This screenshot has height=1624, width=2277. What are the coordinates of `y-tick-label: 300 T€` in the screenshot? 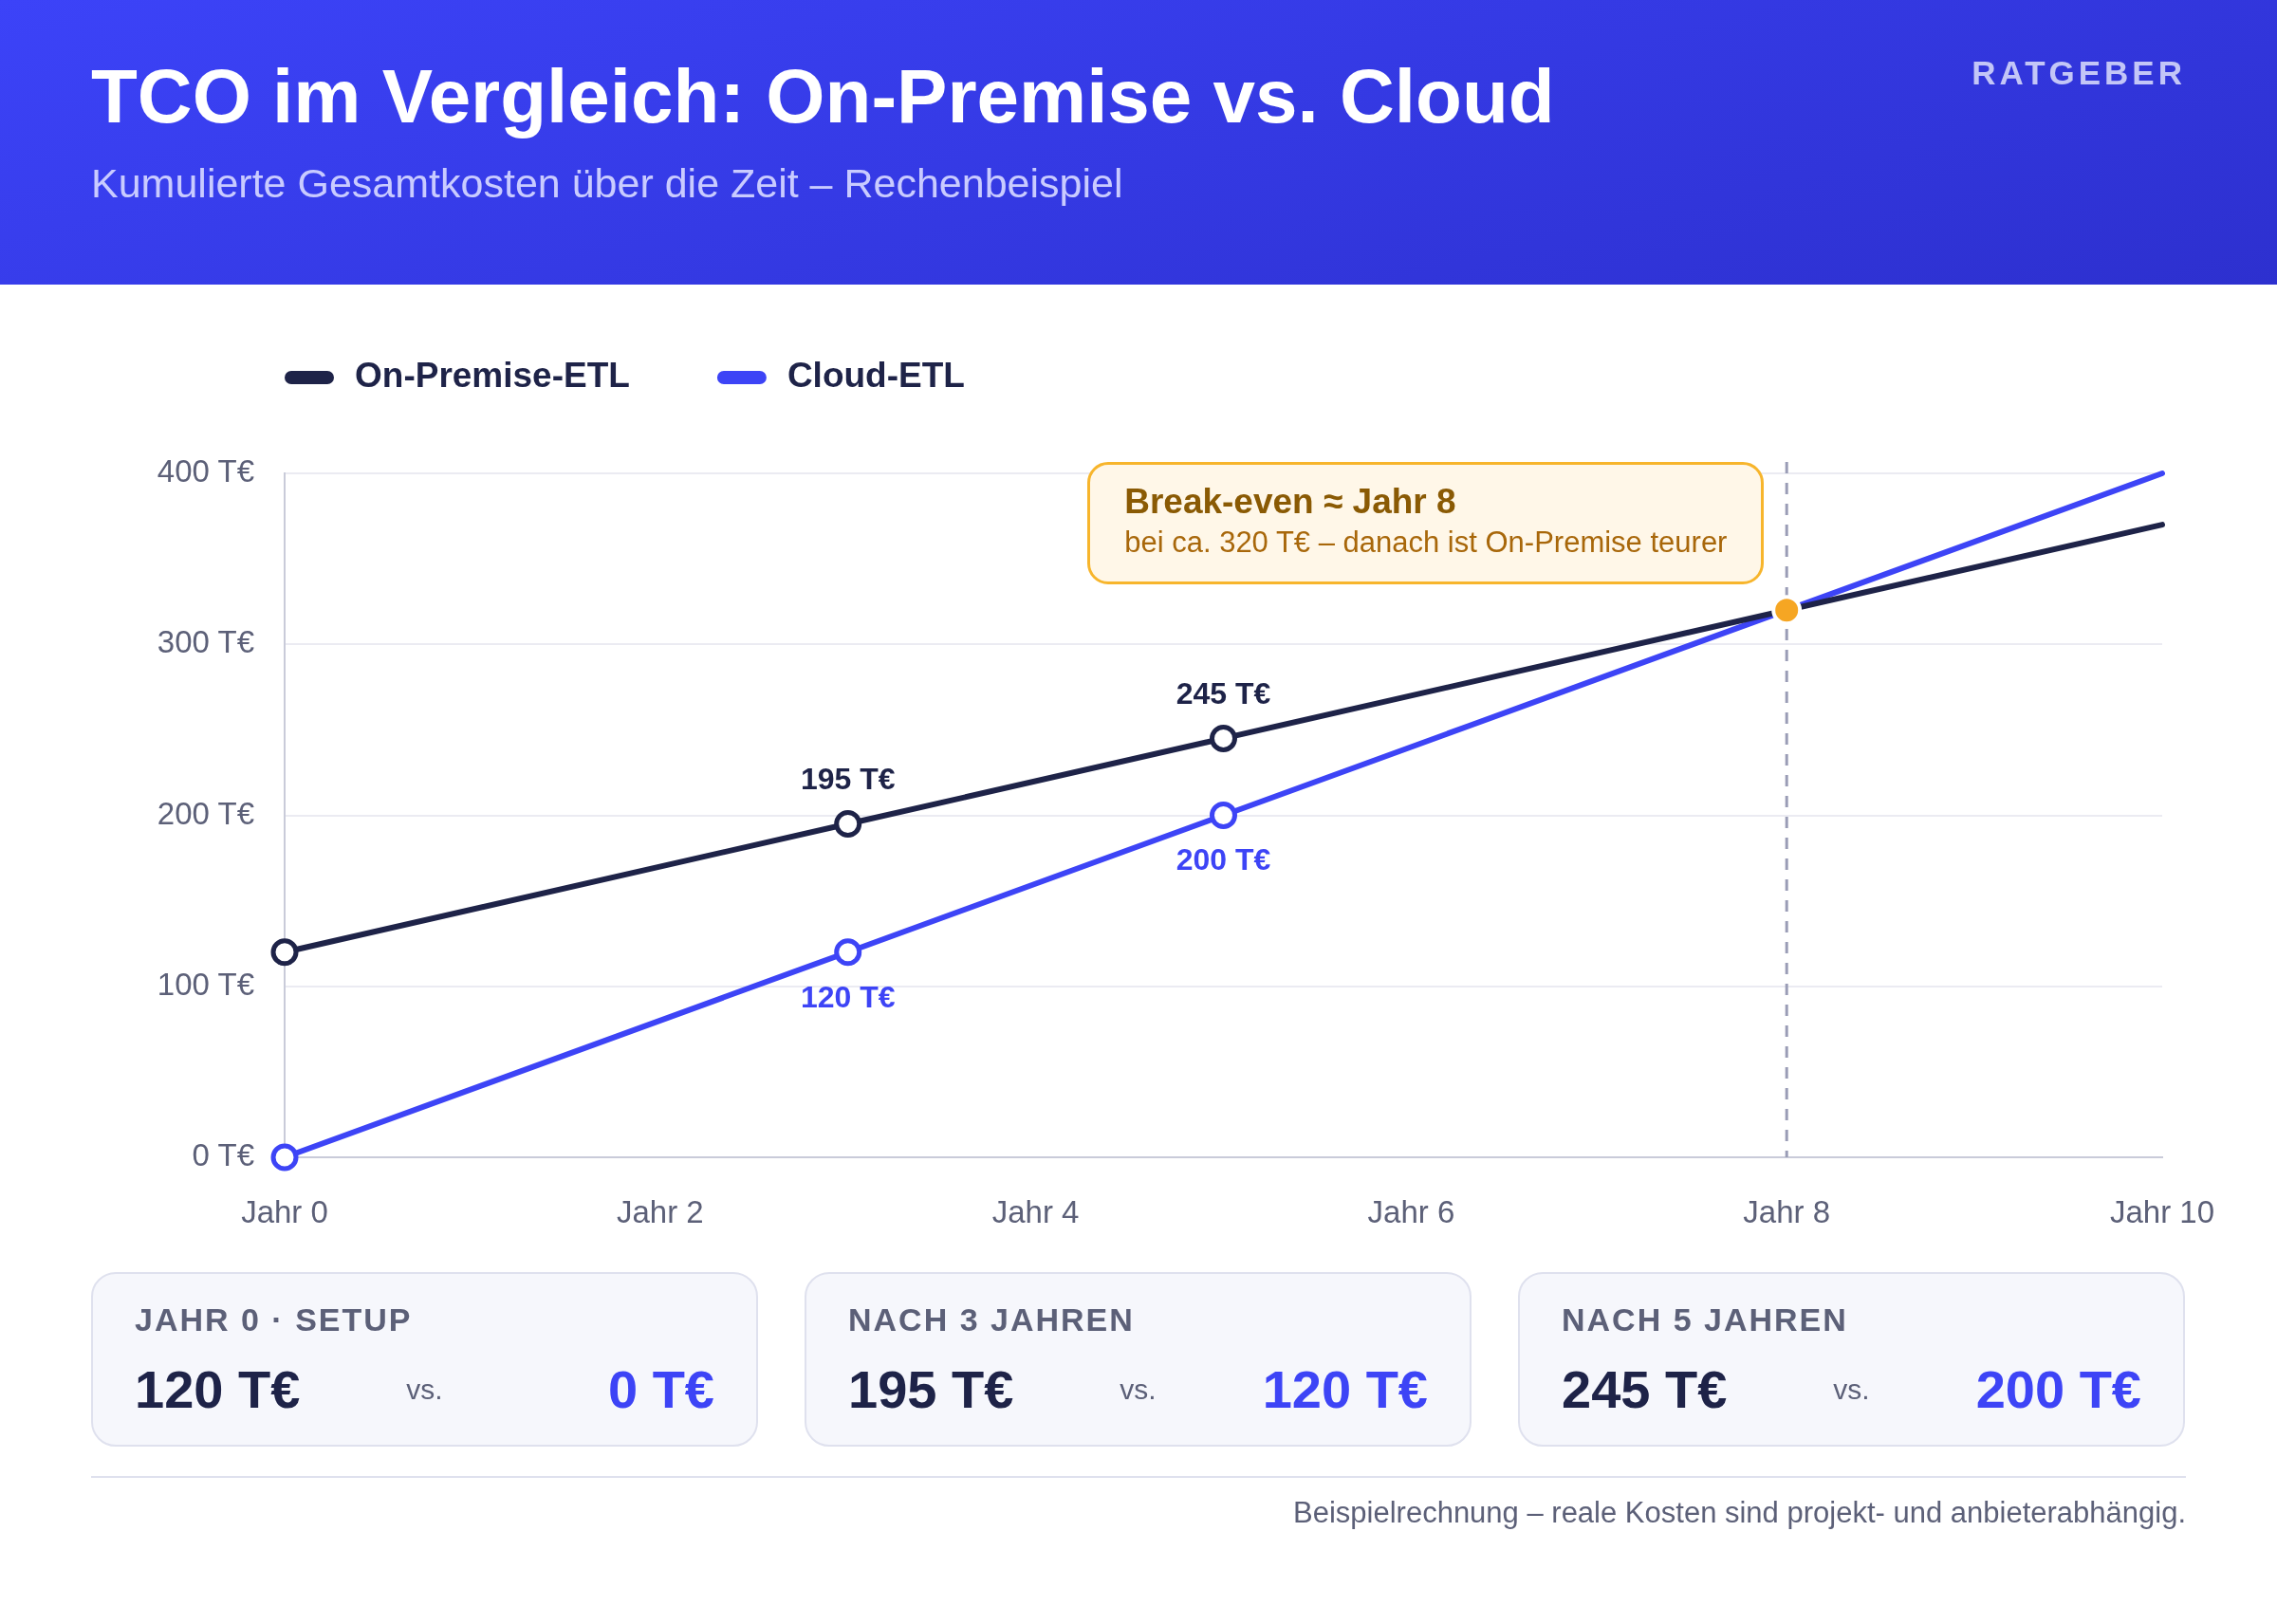 It's located at (205, 642).